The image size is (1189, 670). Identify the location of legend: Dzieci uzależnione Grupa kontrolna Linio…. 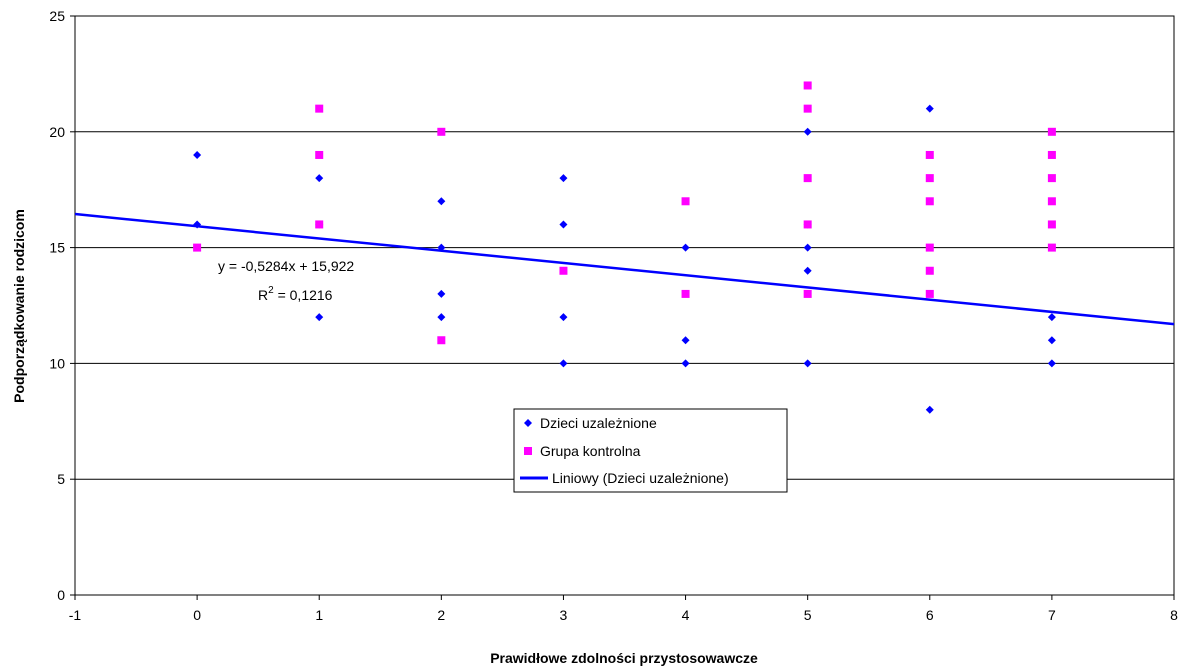
(650, 450).